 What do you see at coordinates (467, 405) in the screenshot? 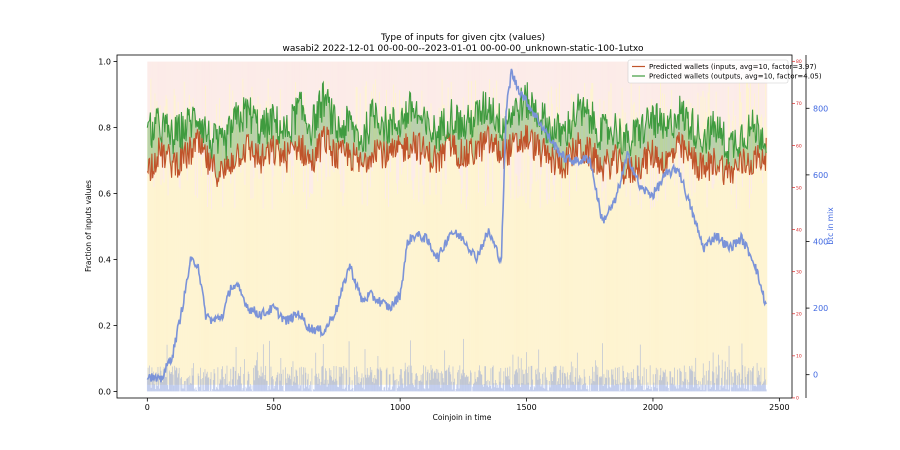
I see `x-axis-ticks: 0 500 1000 1500 2000 2500` at bounding box center [467, 405].